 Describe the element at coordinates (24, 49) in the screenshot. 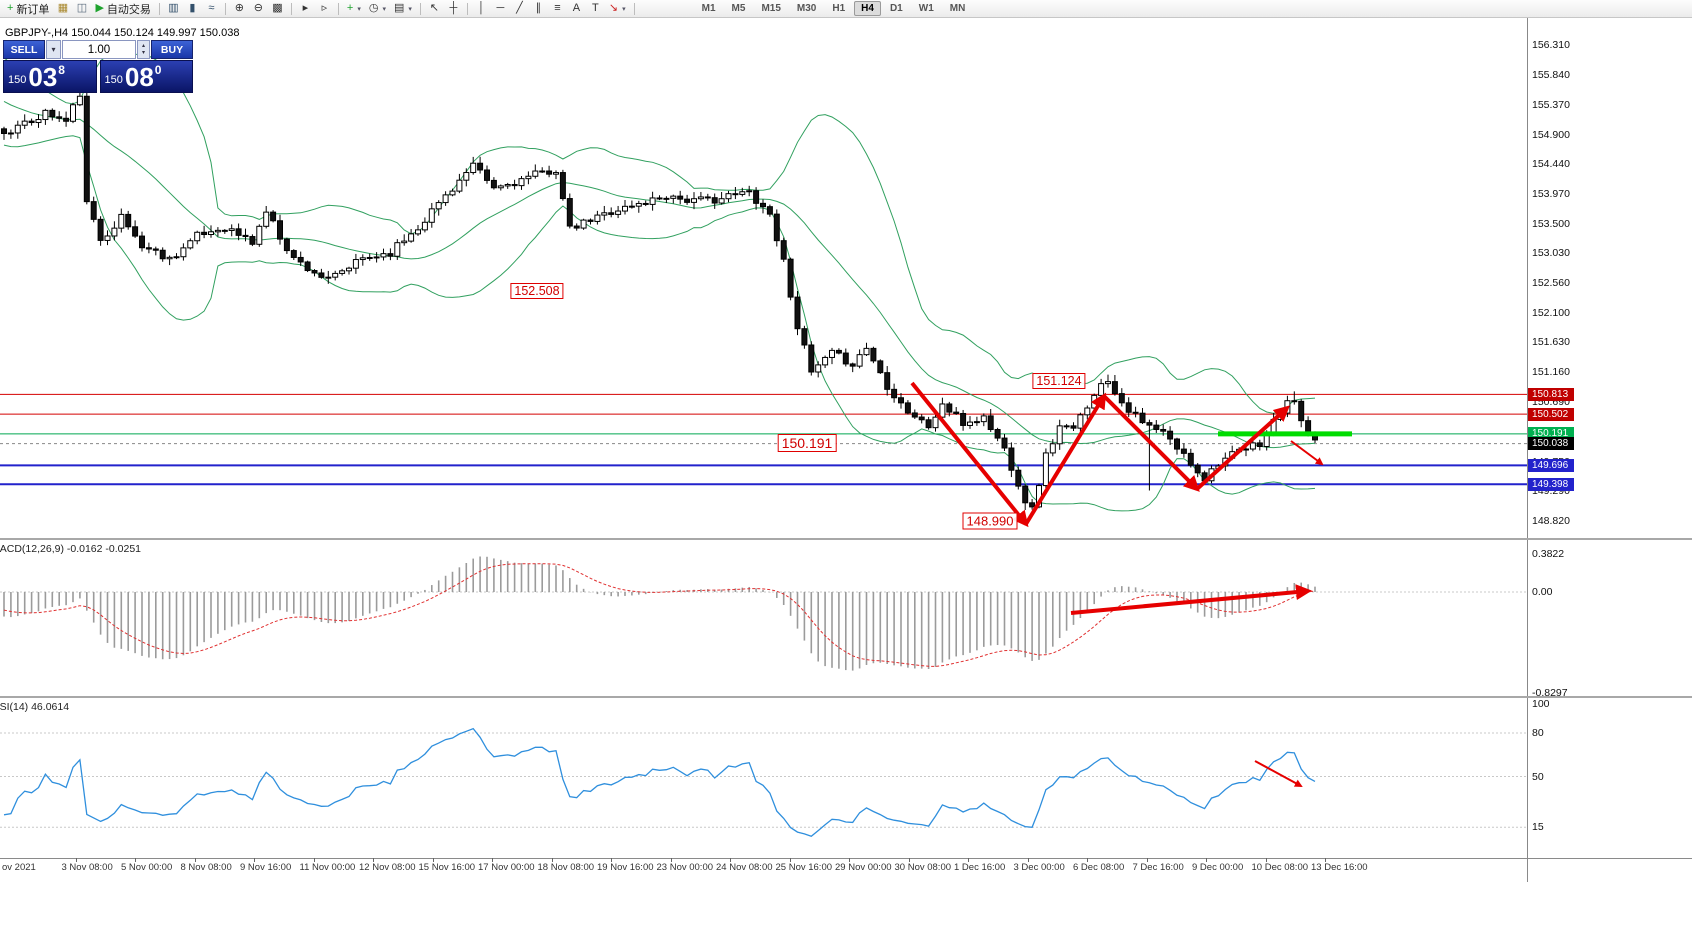

I see `sell-button: SELL` at that location.